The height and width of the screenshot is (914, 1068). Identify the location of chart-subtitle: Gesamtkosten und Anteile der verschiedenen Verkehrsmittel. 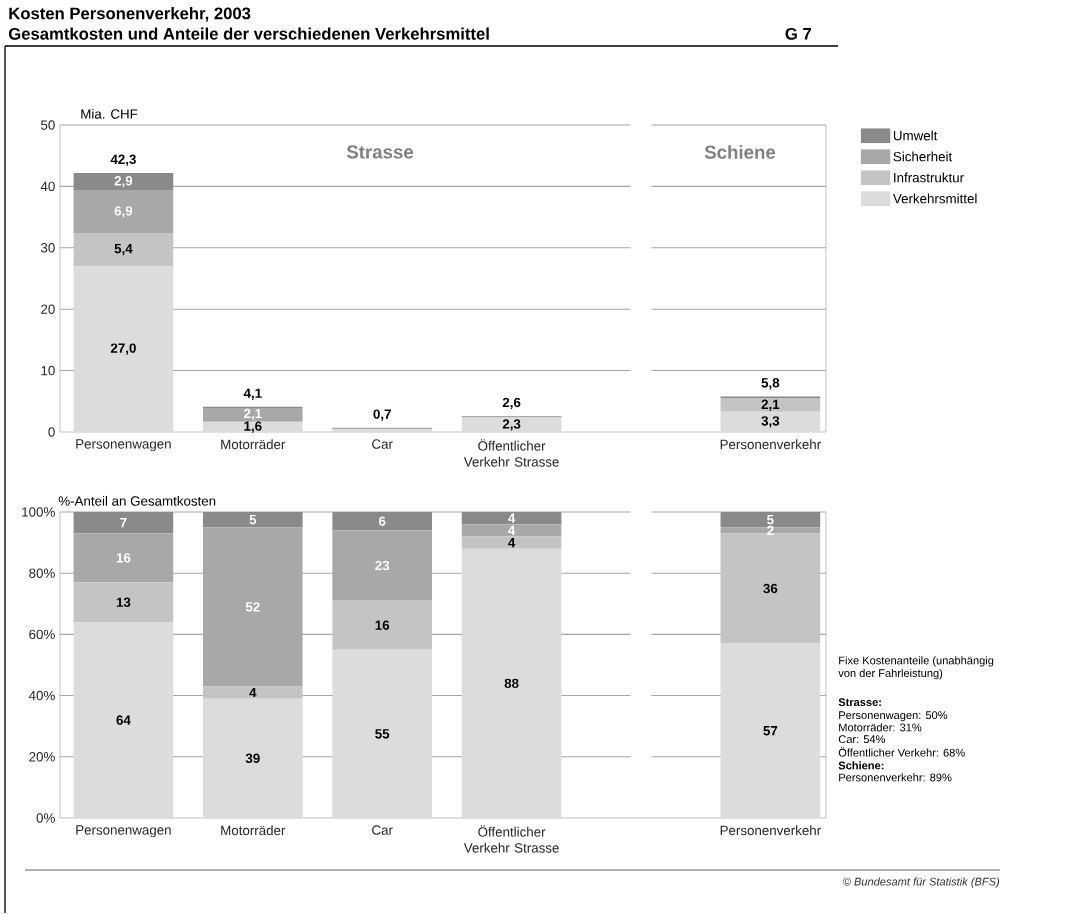
(248, 33).